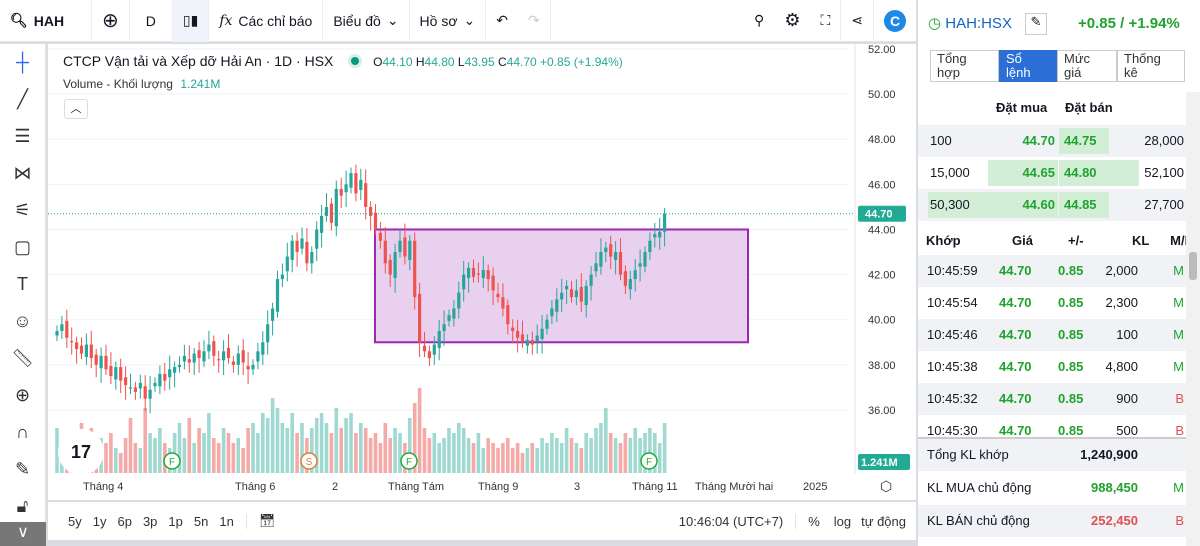 The image size is (1200, 546). I want to click on quick-search-button: ⚲, so click(759, 21).